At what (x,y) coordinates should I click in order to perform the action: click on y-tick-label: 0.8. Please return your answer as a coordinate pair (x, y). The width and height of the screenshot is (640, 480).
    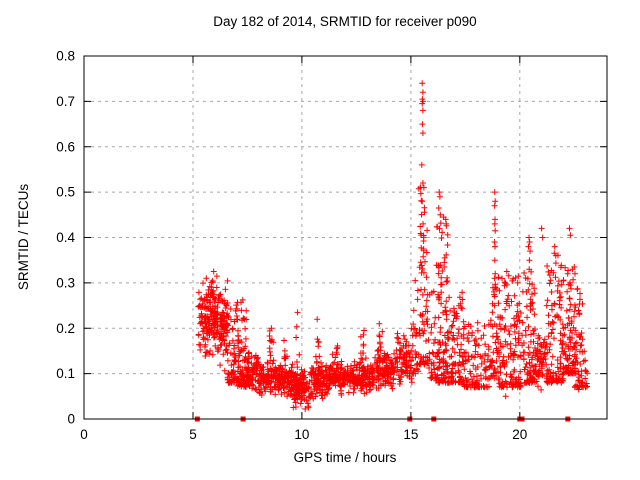
    Looking at the image, I should click on (65, 56).